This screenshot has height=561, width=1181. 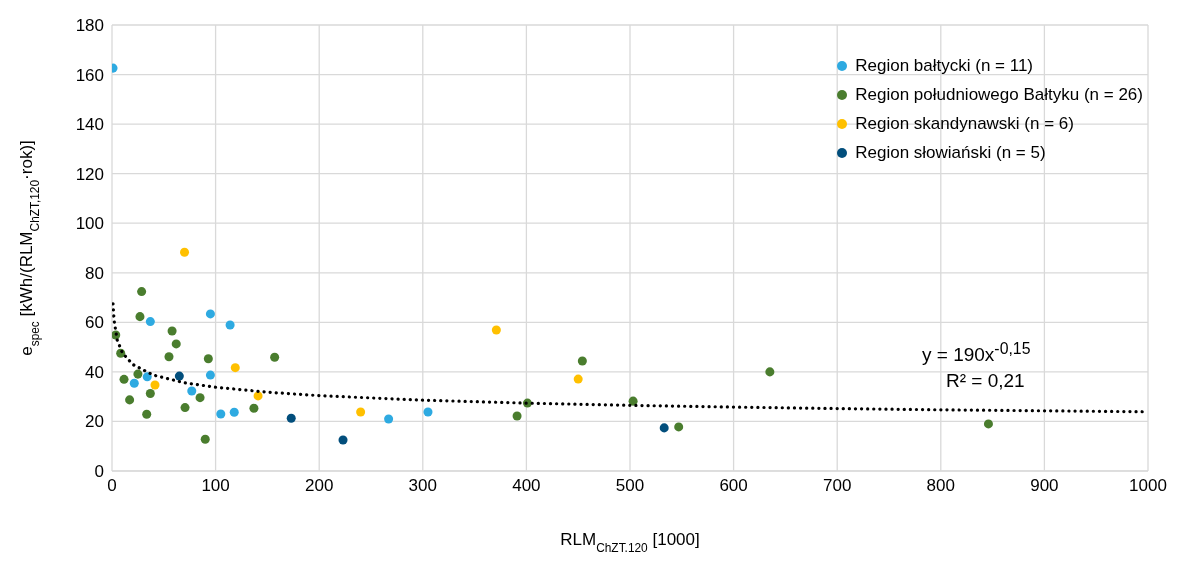 I want to click on x-tick-label: 800, so click(x=940, y=486).